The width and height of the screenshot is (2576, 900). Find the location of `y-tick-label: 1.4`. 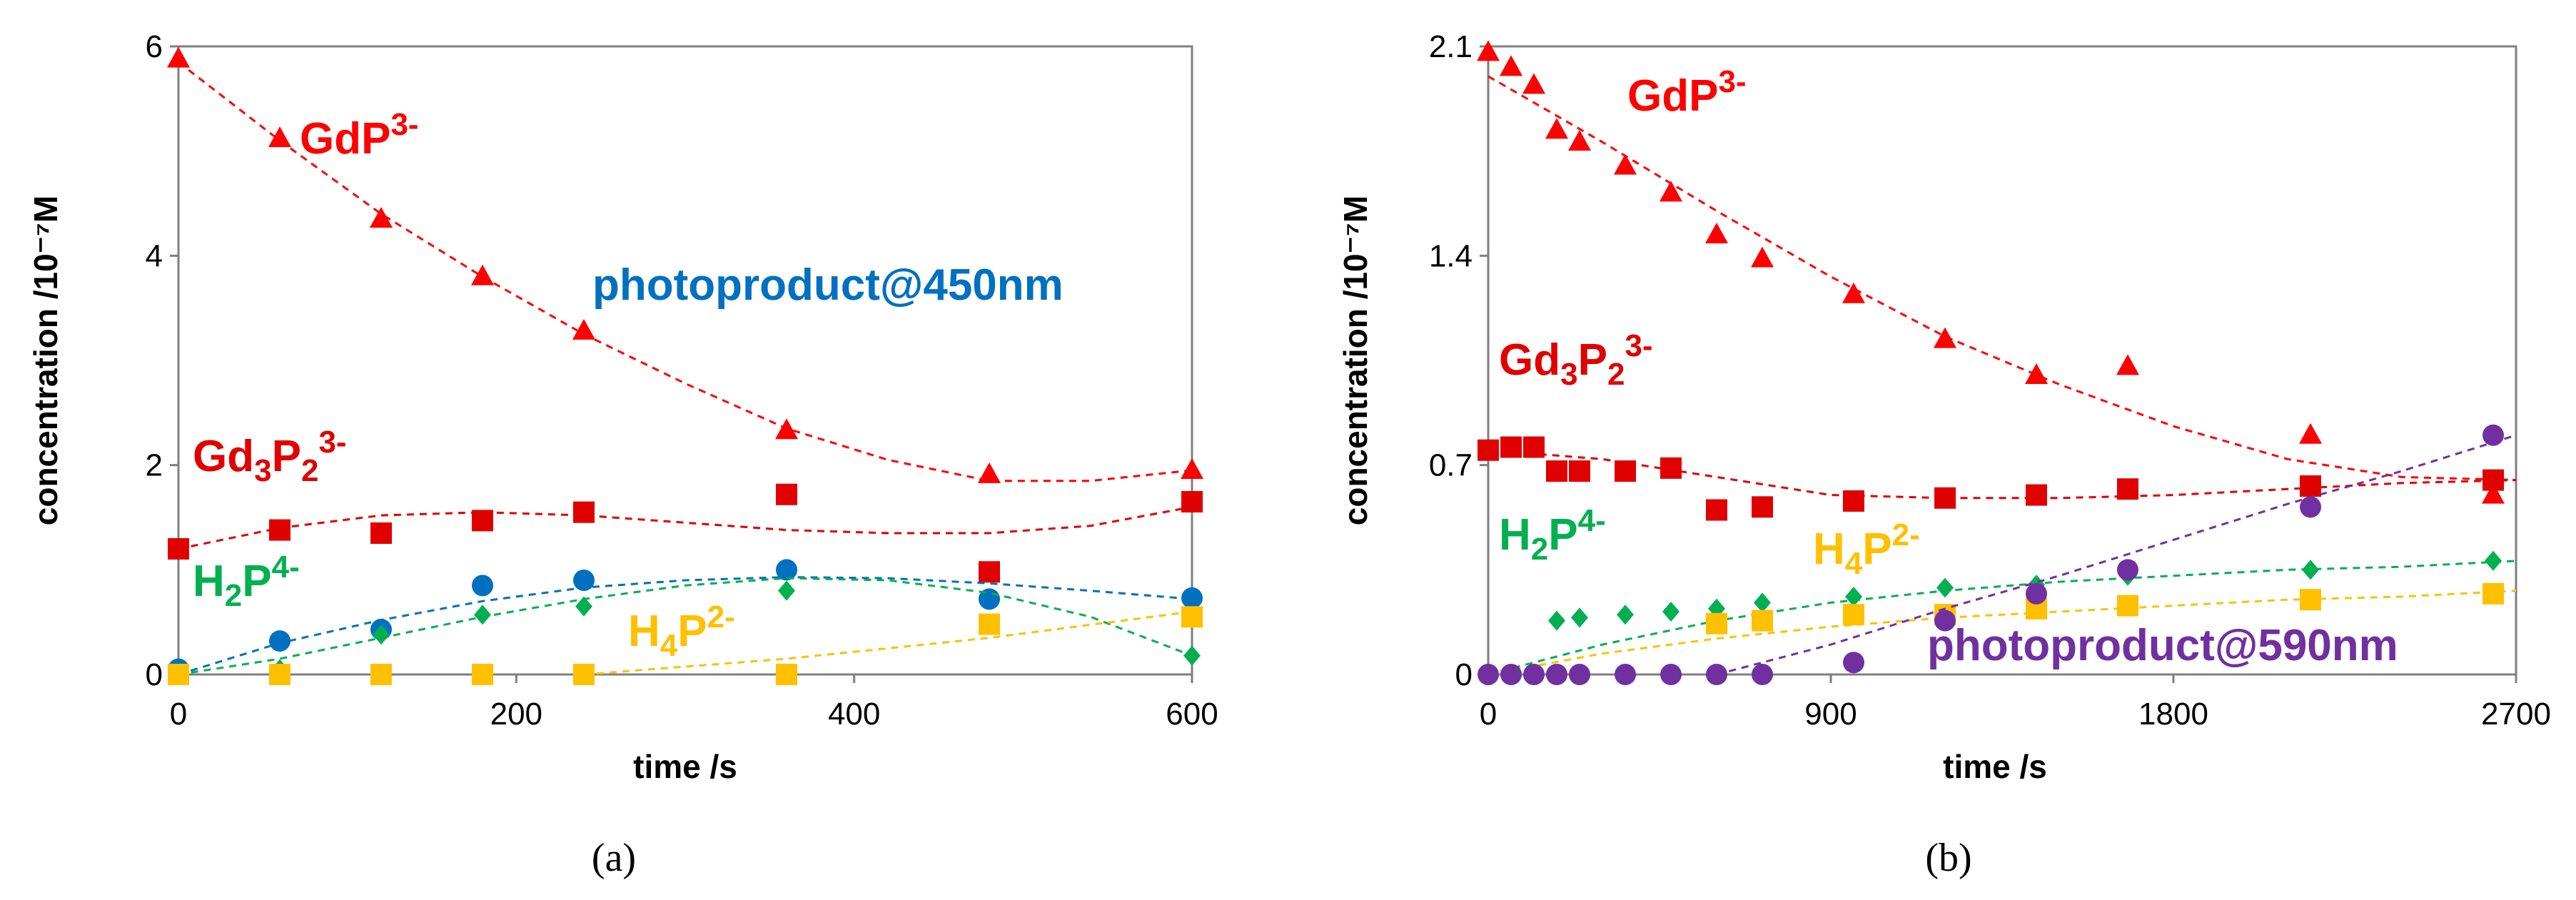

y-tick-label: 1.4 is located at coordinates (1451, 255).